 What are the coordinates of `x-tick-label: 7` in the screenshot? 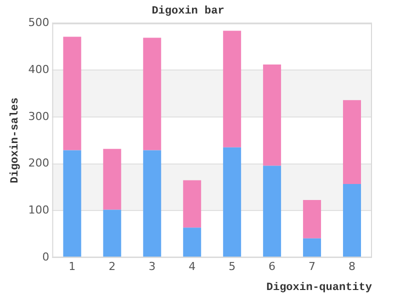 It's located at (312, 267).